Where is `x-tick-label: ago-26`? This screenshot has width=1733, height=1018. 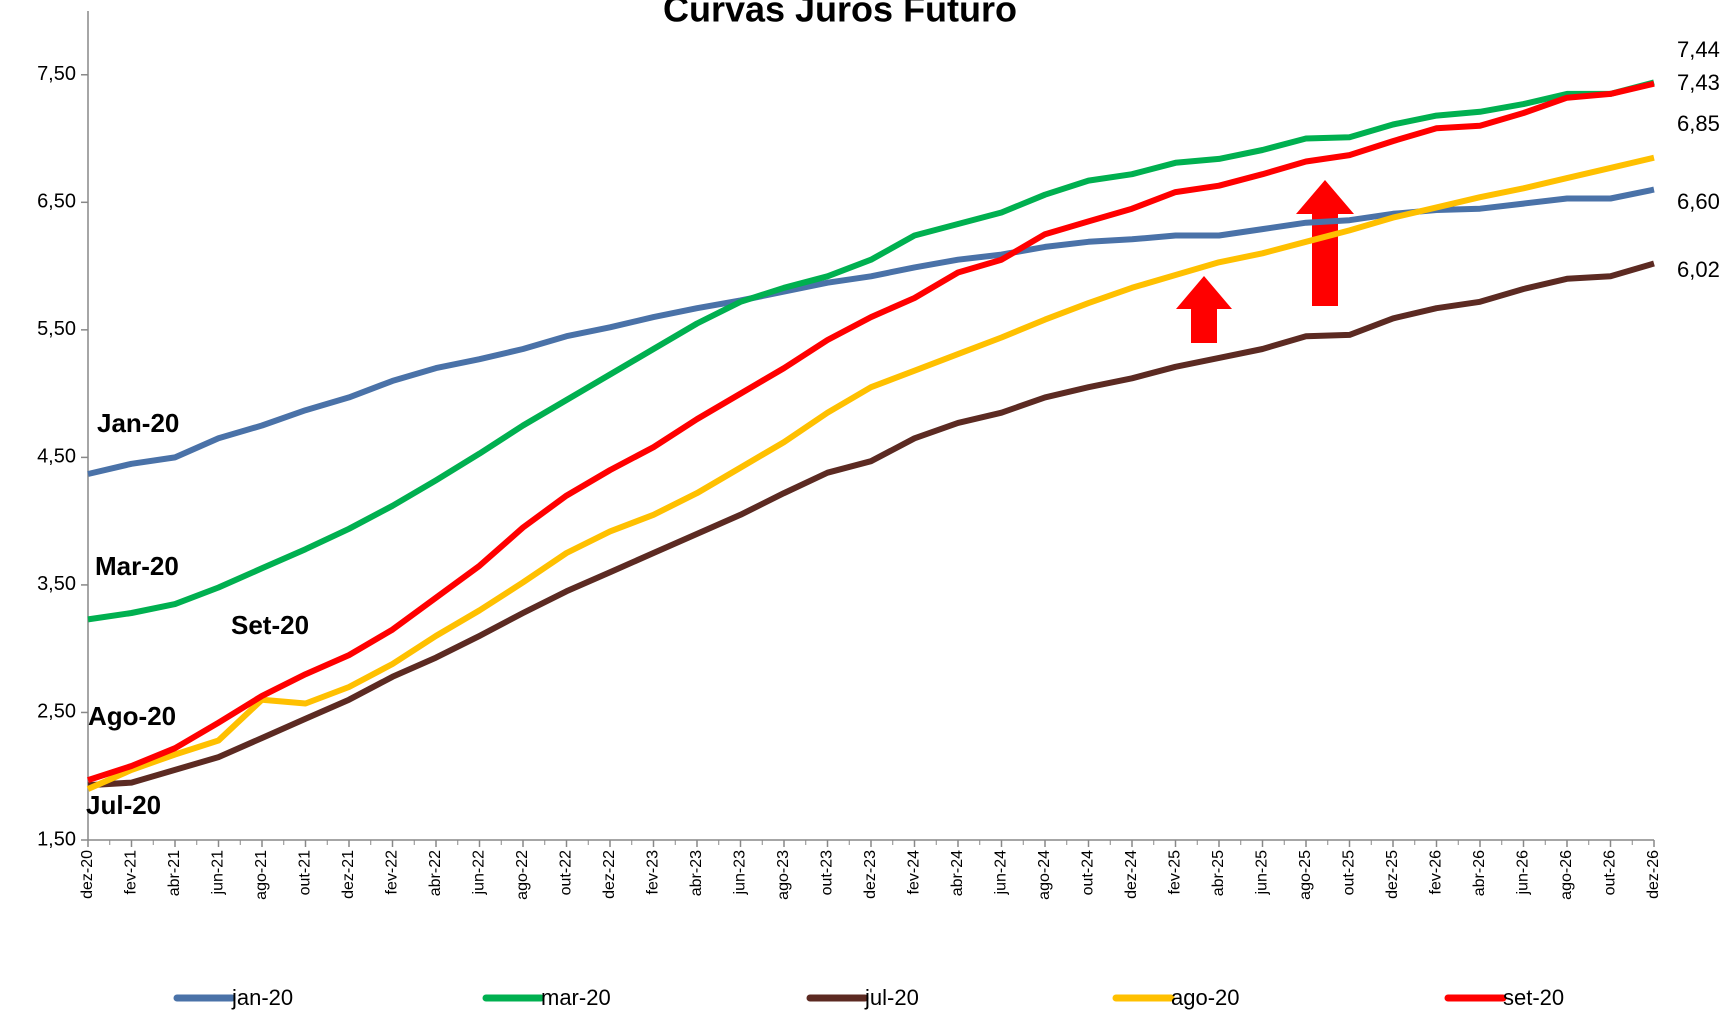 x-tick-label: ago-26 is located at coordinates (1566, 875).